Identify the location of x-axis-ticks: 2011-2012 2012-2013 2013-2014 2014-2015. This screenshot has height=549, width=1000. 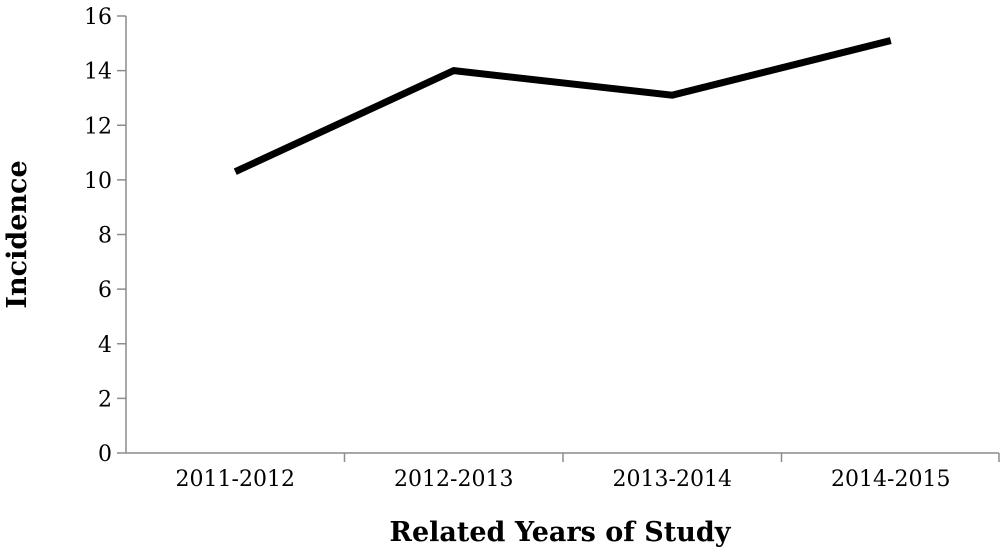
(588, 472).